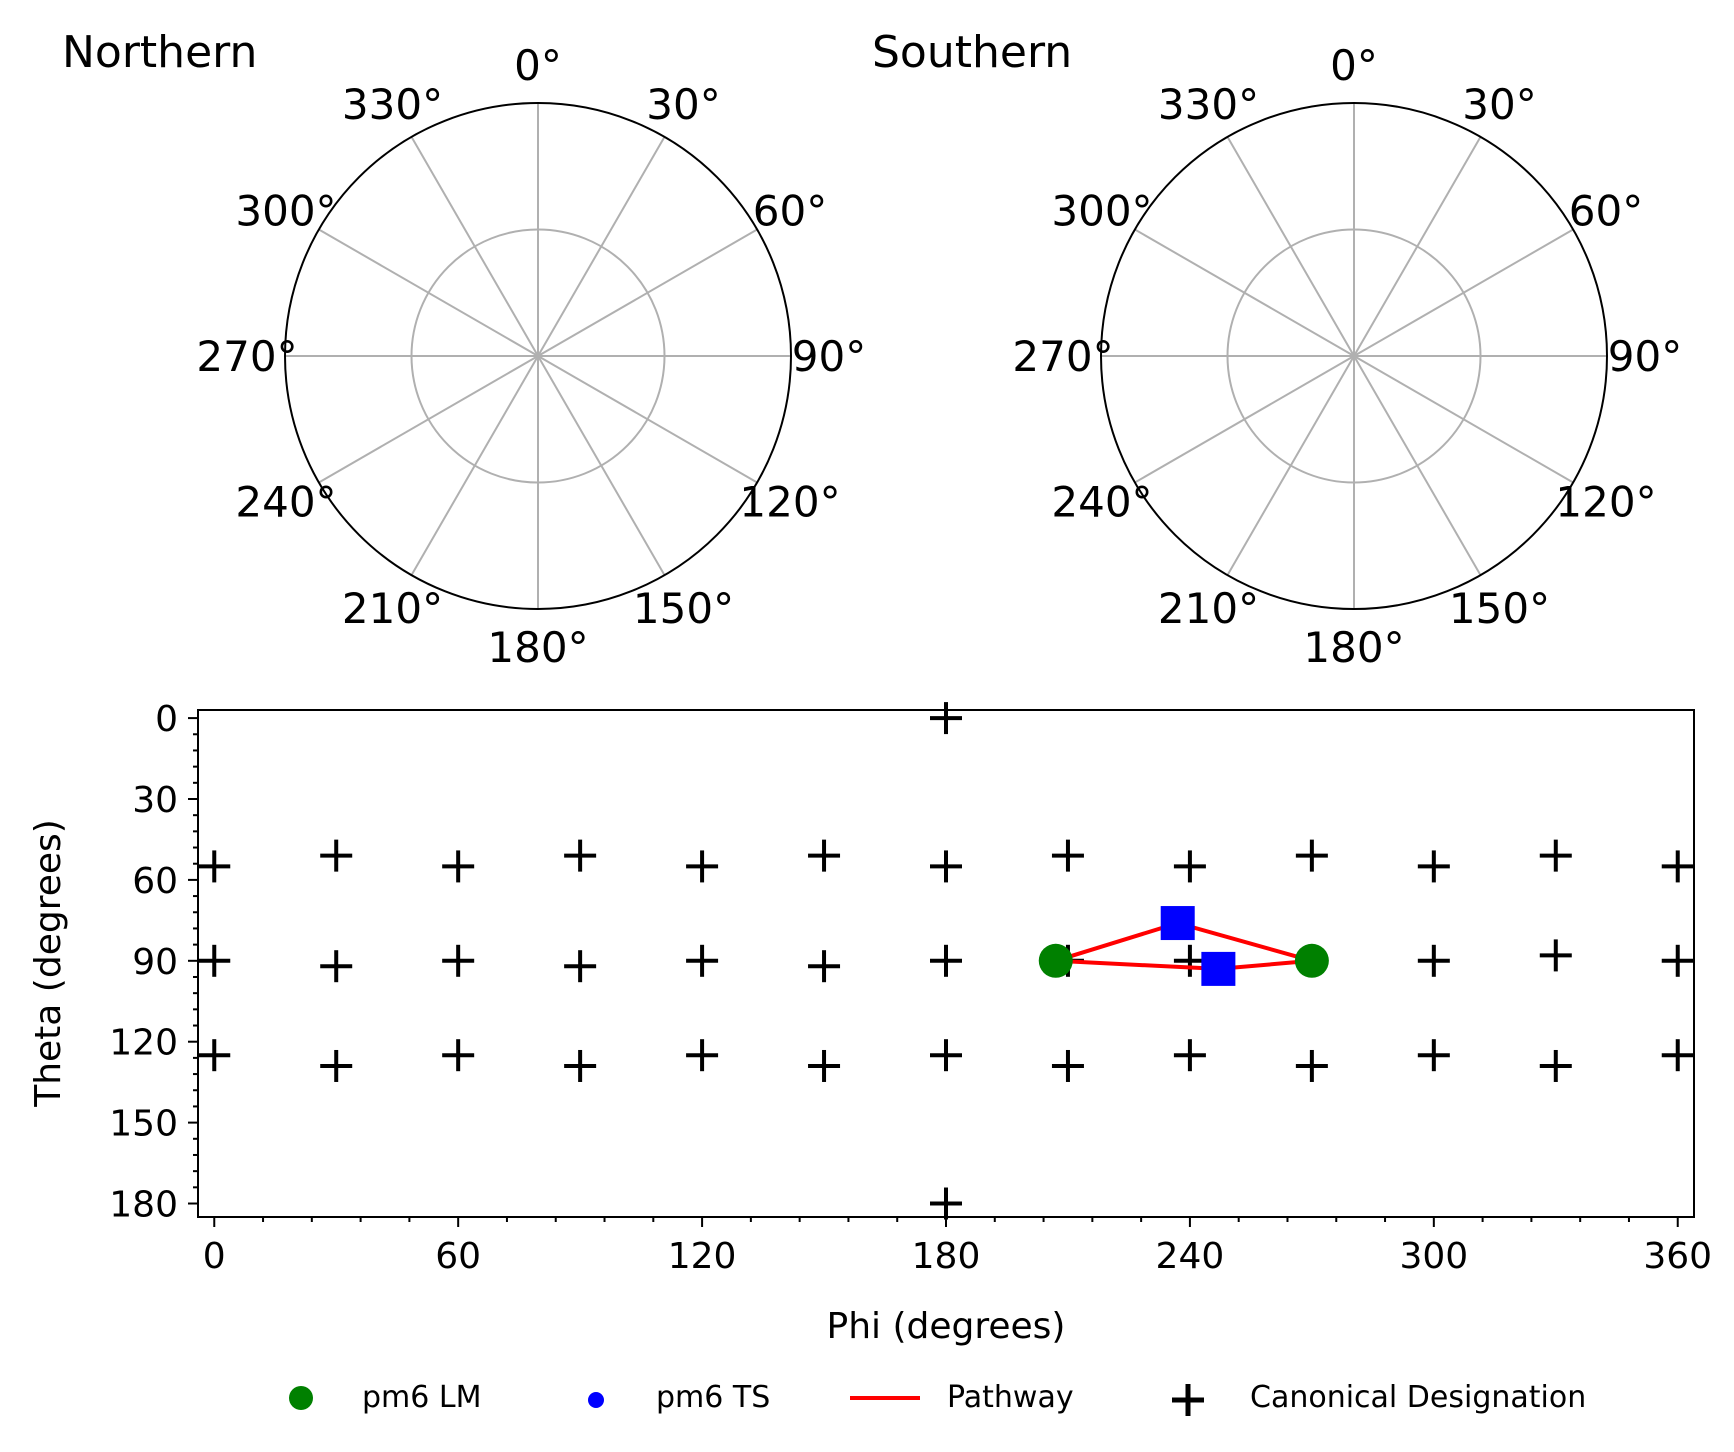 The image size is (1734, 1452). Describe the element at coordinates (702, 1256) in the screenshot. I see `x-tick-label: 120` at that location.